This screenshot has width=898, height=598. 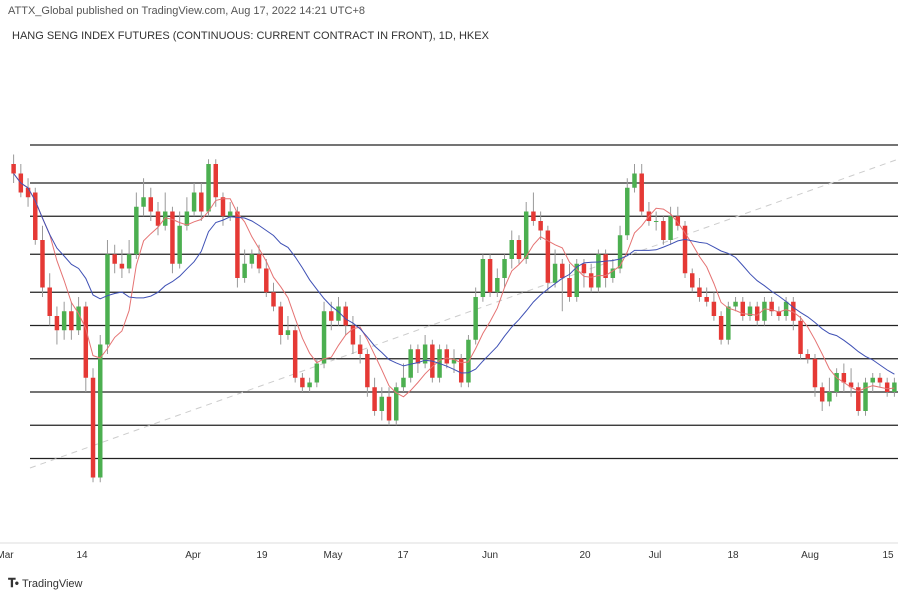 What do you see at coordinates (449, 551) in the screenshot?
I see `x-axis: Mar 14 Apr 19 May 17 Jun 20 Jul 18 Aug 15` at bounding box center [449, 551].